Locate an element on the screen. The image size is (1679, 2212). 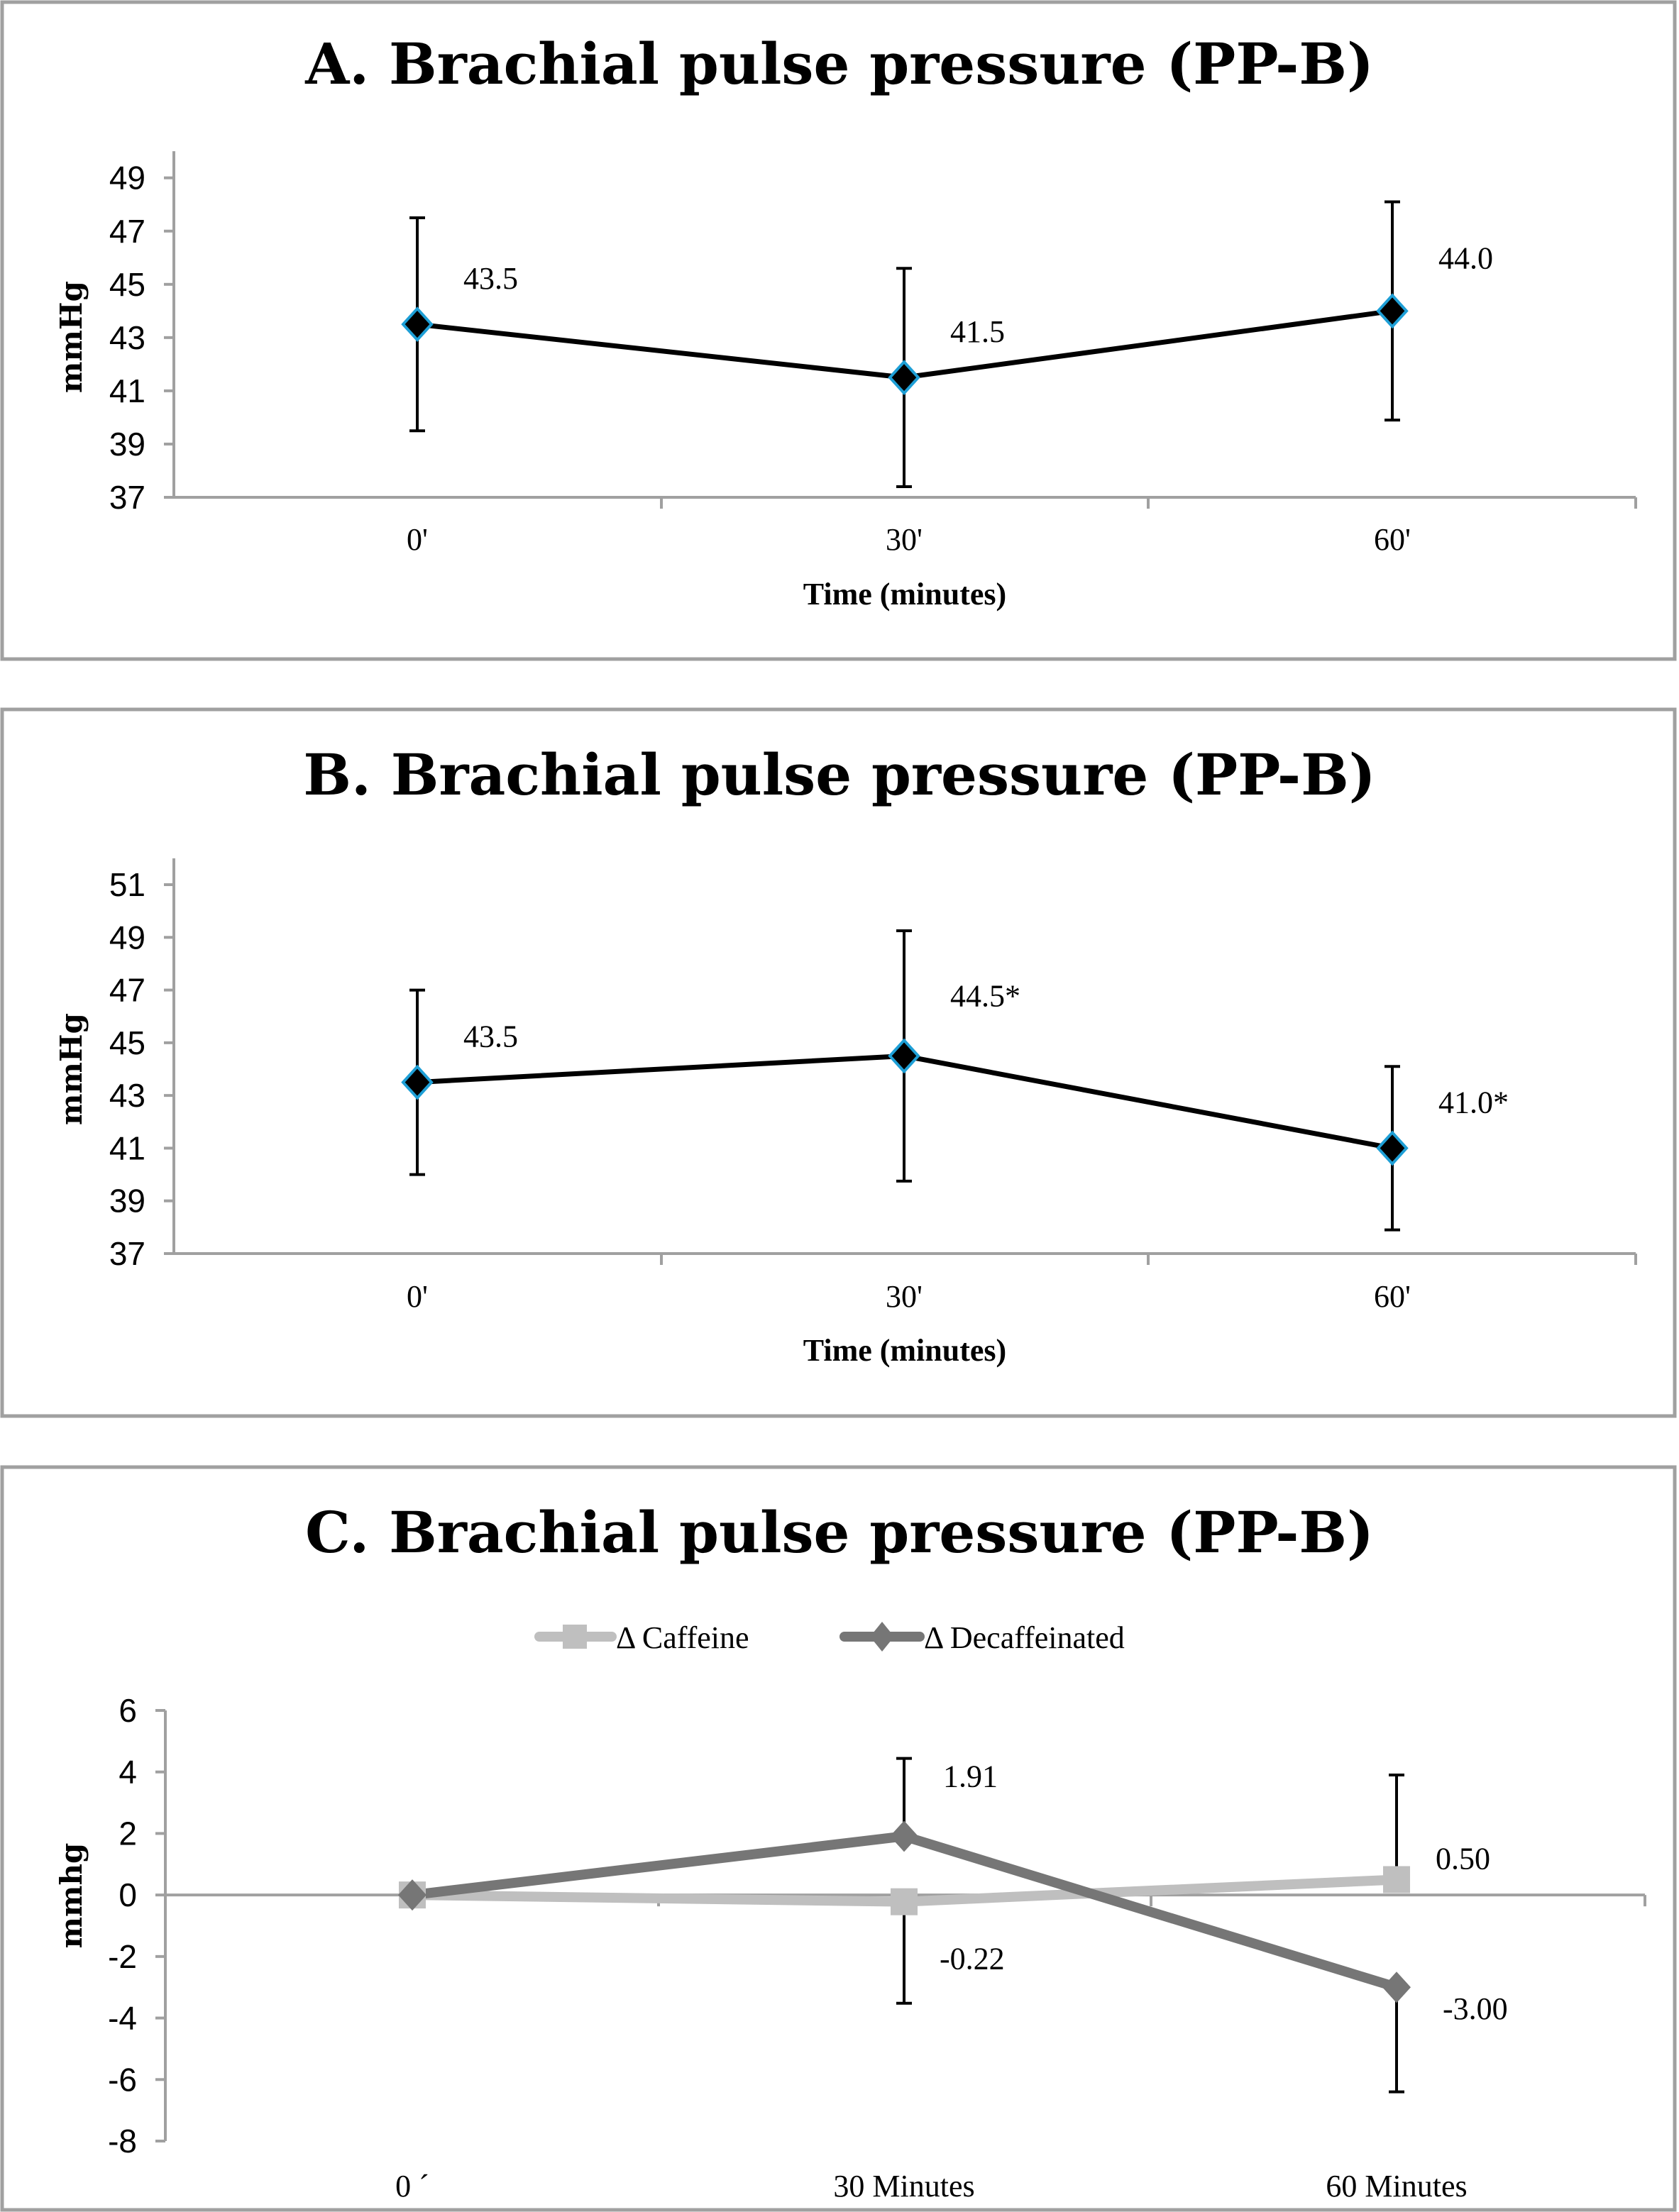
x-tick-label: 0 ´ is located at coordinates (412, 2186).